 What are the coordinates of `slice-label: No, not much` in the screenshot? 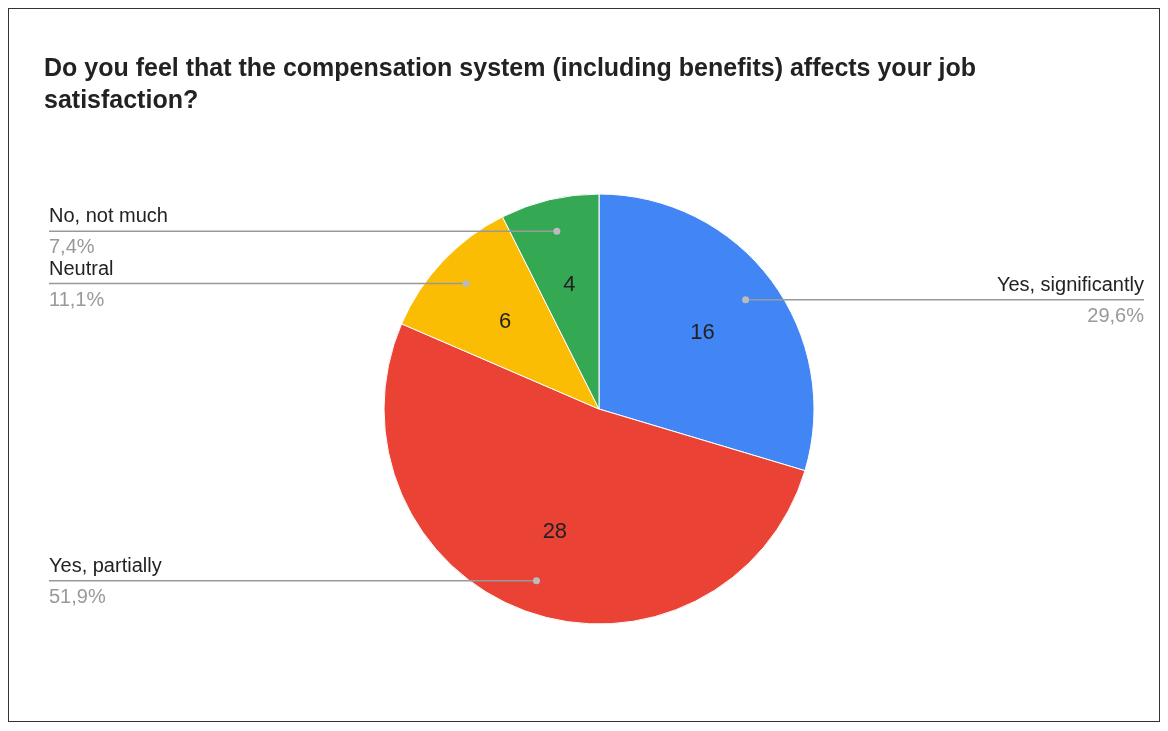 It's located at (108, 215).